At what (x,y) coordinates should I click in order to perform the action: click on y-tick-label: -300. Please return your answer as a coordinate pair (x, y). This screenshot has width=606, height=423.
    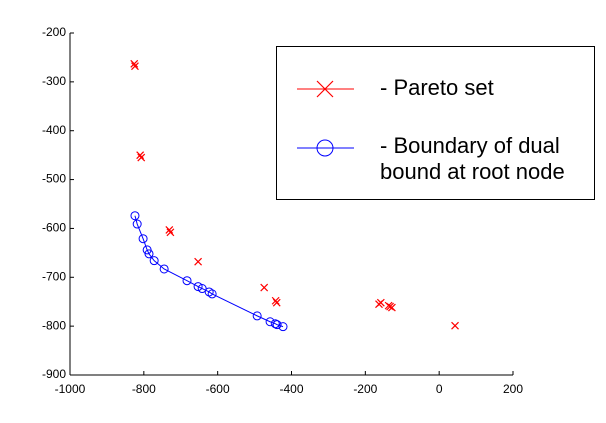
    Looking at the image, I should click on (54, 81).